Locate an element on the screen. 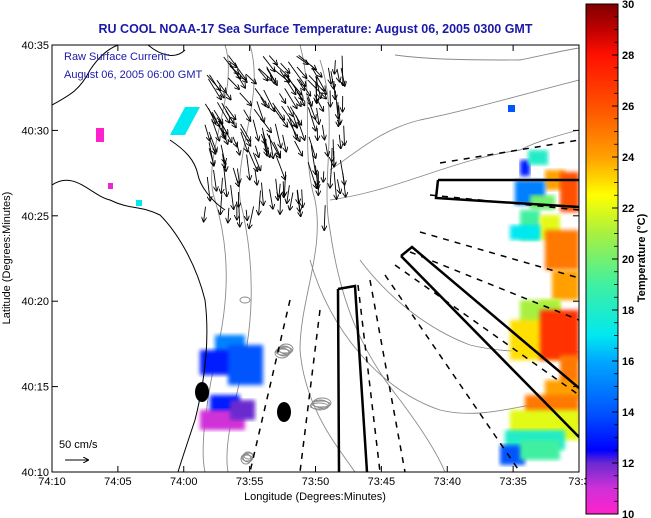  colorbar-tick-label: 22 is located at coordinates (628, 209).